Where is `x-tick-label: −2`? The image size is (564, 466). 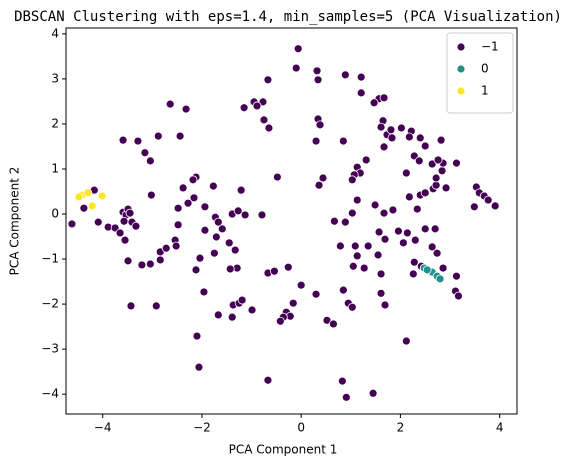
x-tick-label: −2 is located at coordinates (202, 428).